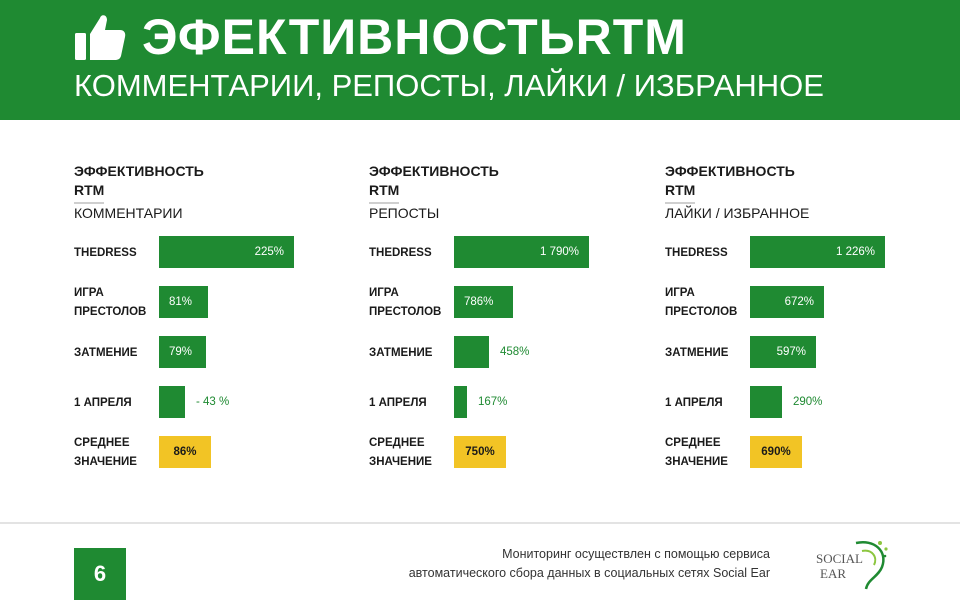 The height and width of the screenshot is (600, 960). I want to click on page-title: ЭФЕКТИВНОСТЬRTM, so click(414, 37).